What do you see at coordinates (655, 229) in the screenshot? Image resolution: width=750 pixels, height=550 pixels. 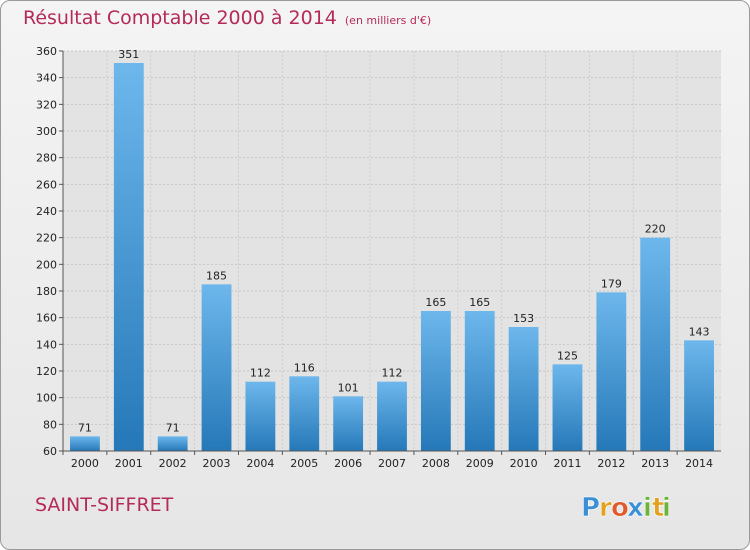 I see `value-label-2013: 220` at bounding box center [655, 229].